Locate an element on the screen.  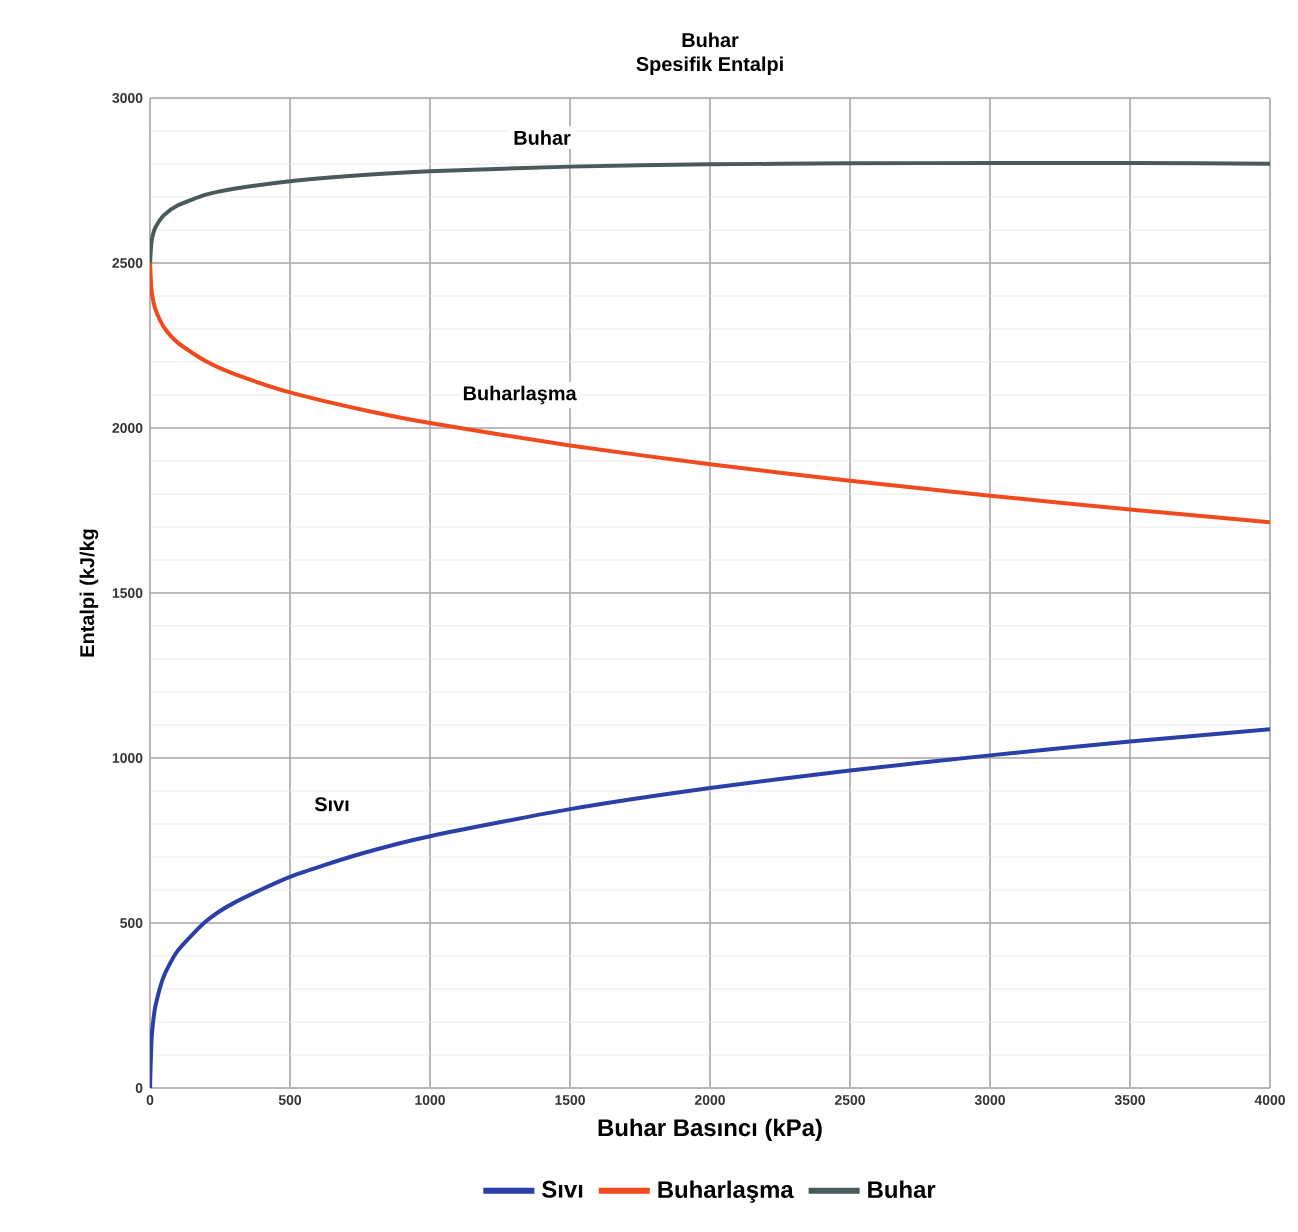
chart-subtitle: Spesifik Entalpi is located at coordinates (709, 65).